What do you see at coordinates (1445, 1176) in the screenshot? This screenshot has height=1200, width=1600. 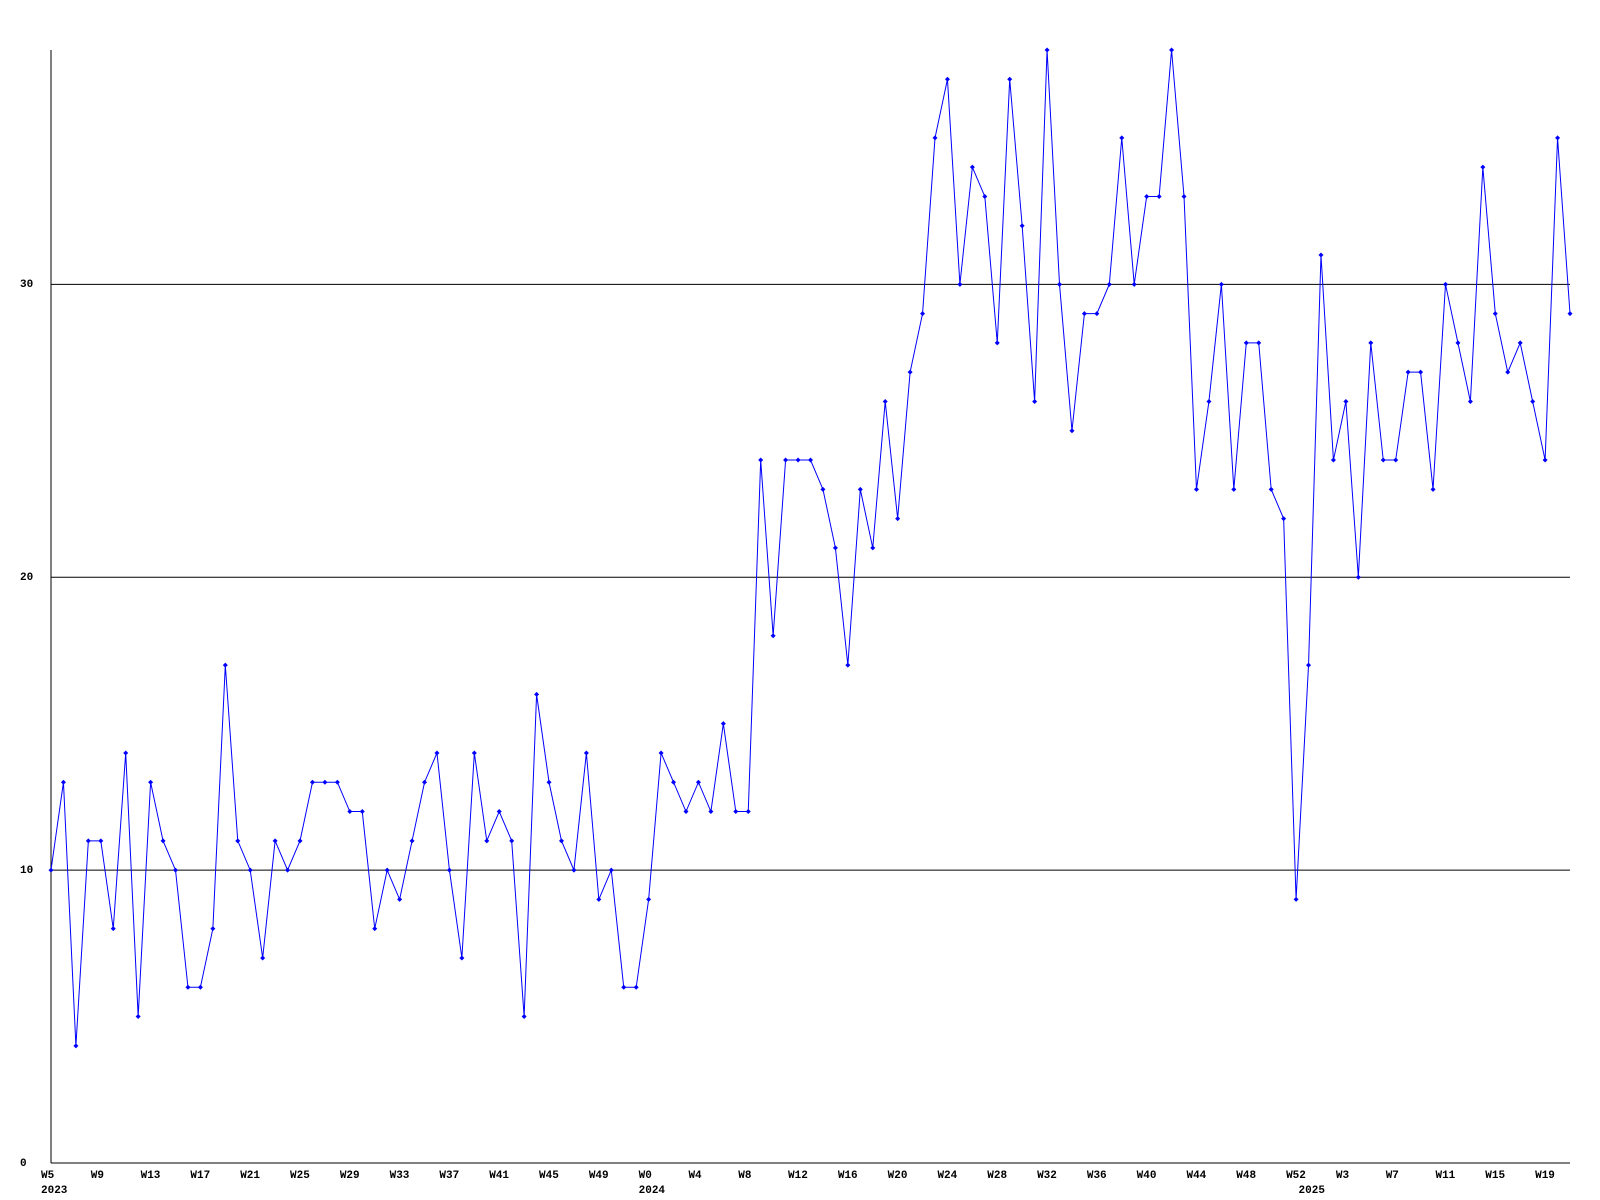 I see `x-tick-label: W11` at bounding box center [1445, 1176].